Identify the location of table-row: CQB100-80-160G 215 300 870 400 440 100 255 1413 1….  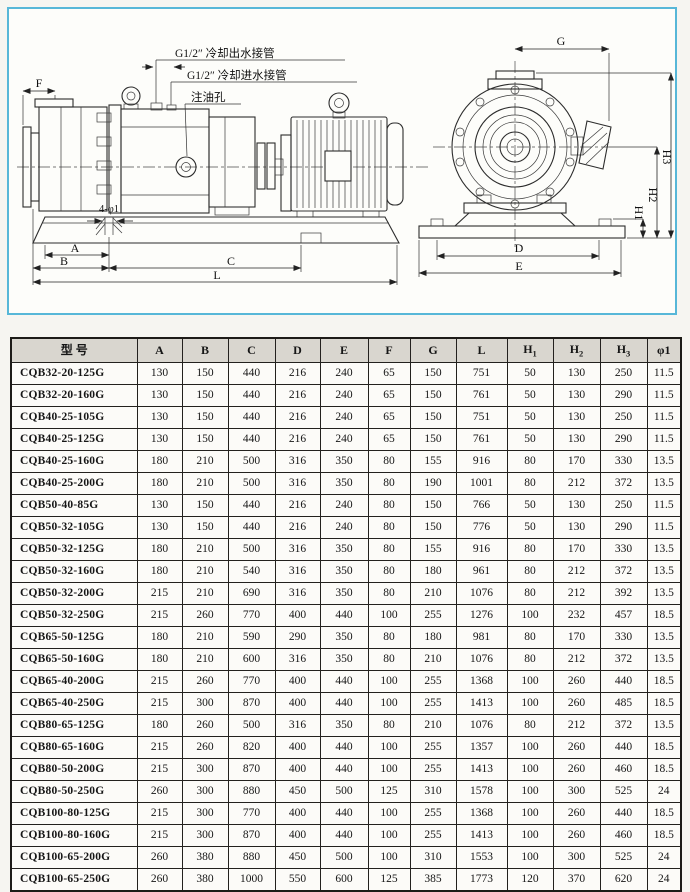
(346, 835).